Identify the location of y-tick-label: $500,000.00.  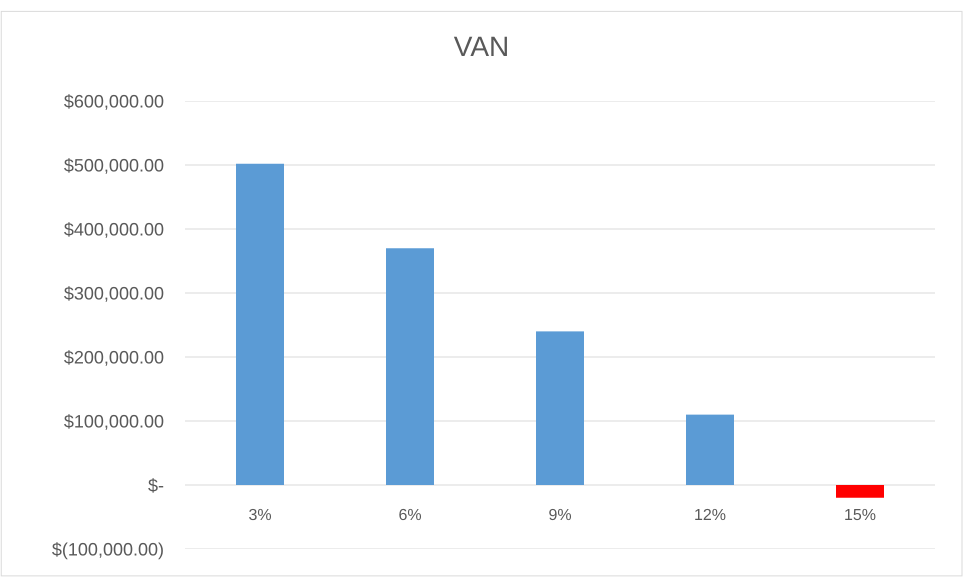
(114, 165).